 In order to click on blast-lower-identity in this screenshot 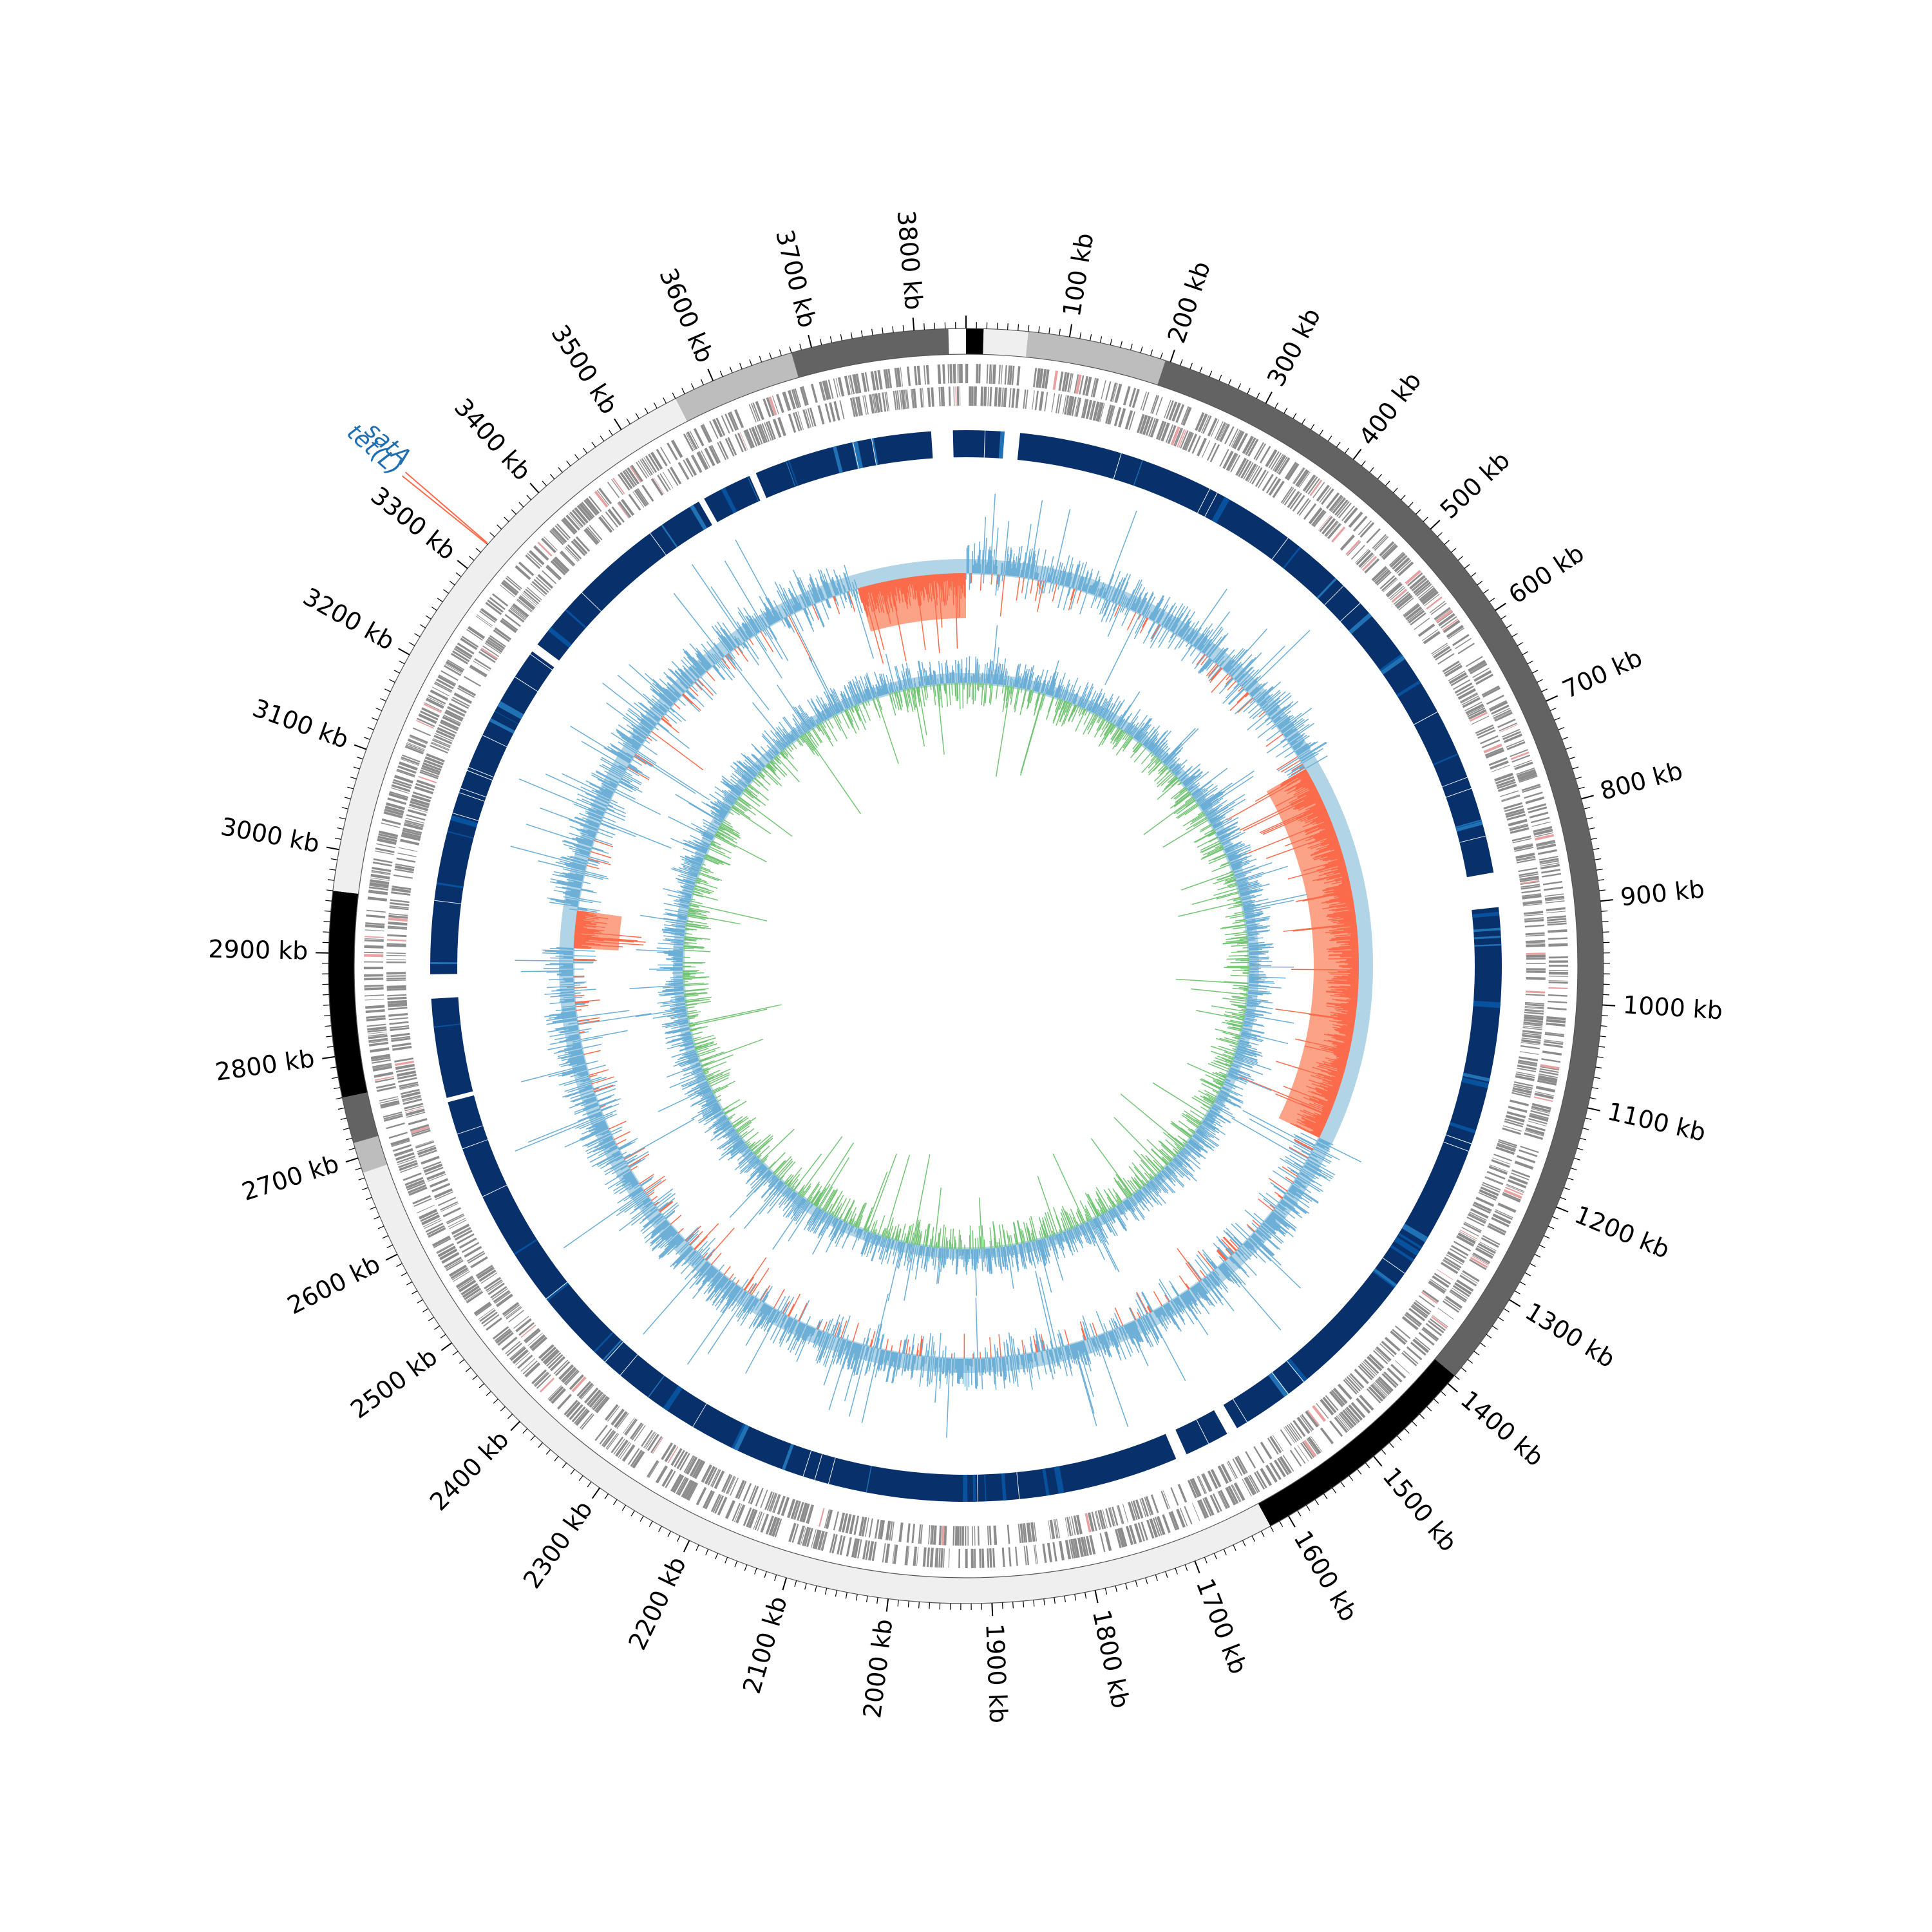, I will do `click(669, 536)`.